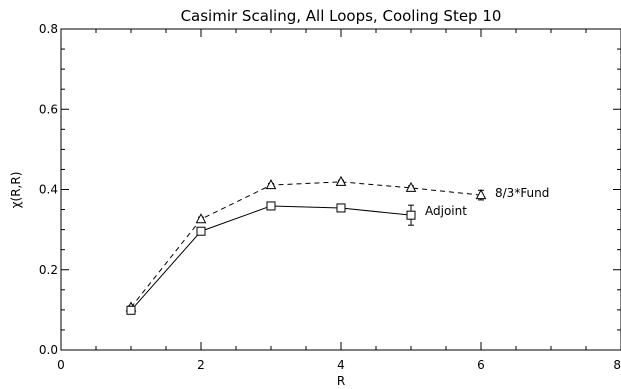 Image resolution: width=621 pixels, height=389 pixels. I want to click on y-tick-label: 0.2, so click(48, 270).